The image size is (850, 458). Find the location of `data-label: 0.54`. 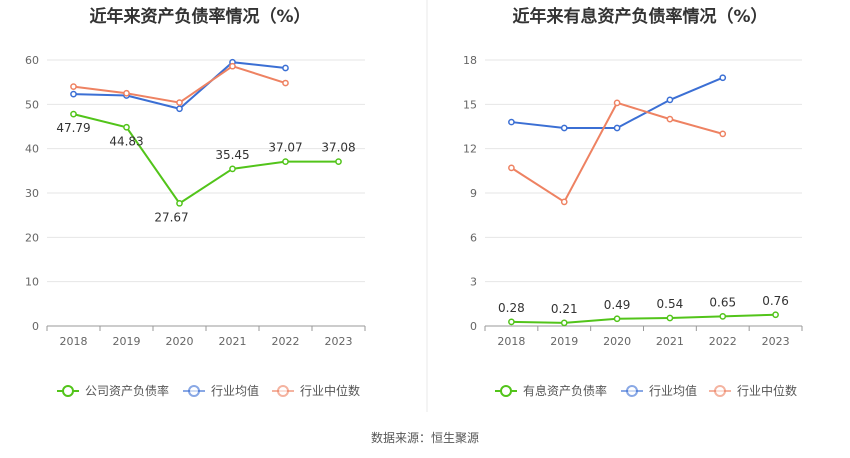

data-label: 0.54 is located at coordinates (670, 304).